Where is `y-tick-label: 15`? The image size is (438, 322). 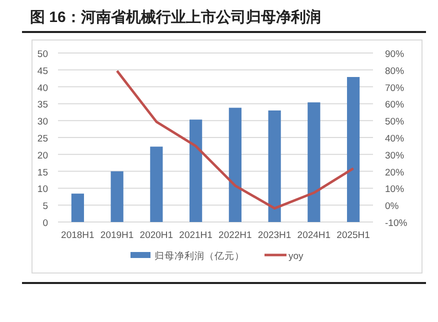
y-tick-label: 15 is located at coordinates (42, 172).